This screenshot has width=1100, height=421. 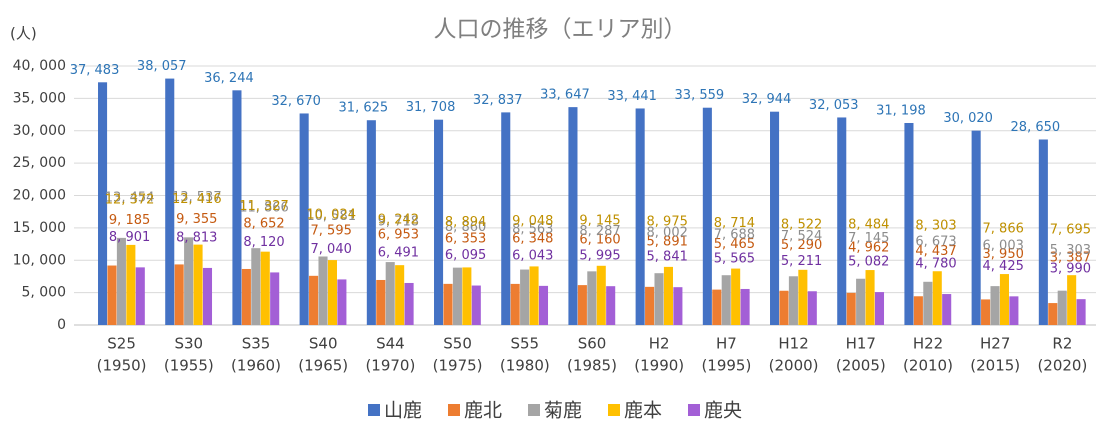 What do you see at coordinates (129, 237) in the screenshot?
I see `data-label: 8, 901` at bounding box center [129, 237].